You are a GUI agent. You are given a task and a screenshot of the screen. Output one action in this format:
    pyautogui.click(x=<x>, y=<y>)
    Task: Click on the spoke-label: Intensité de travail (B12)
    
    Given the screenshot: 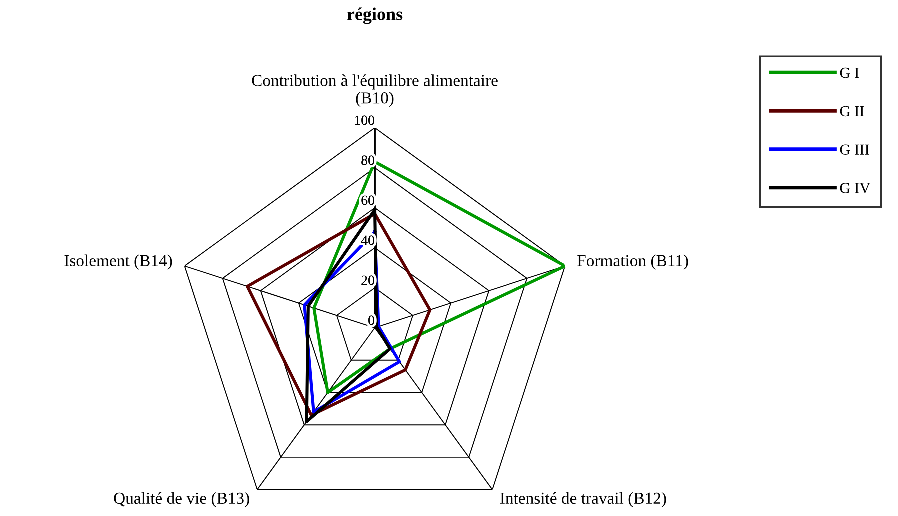 What is the action you would take?
    pyautogui.click(x=583, y=500)
    